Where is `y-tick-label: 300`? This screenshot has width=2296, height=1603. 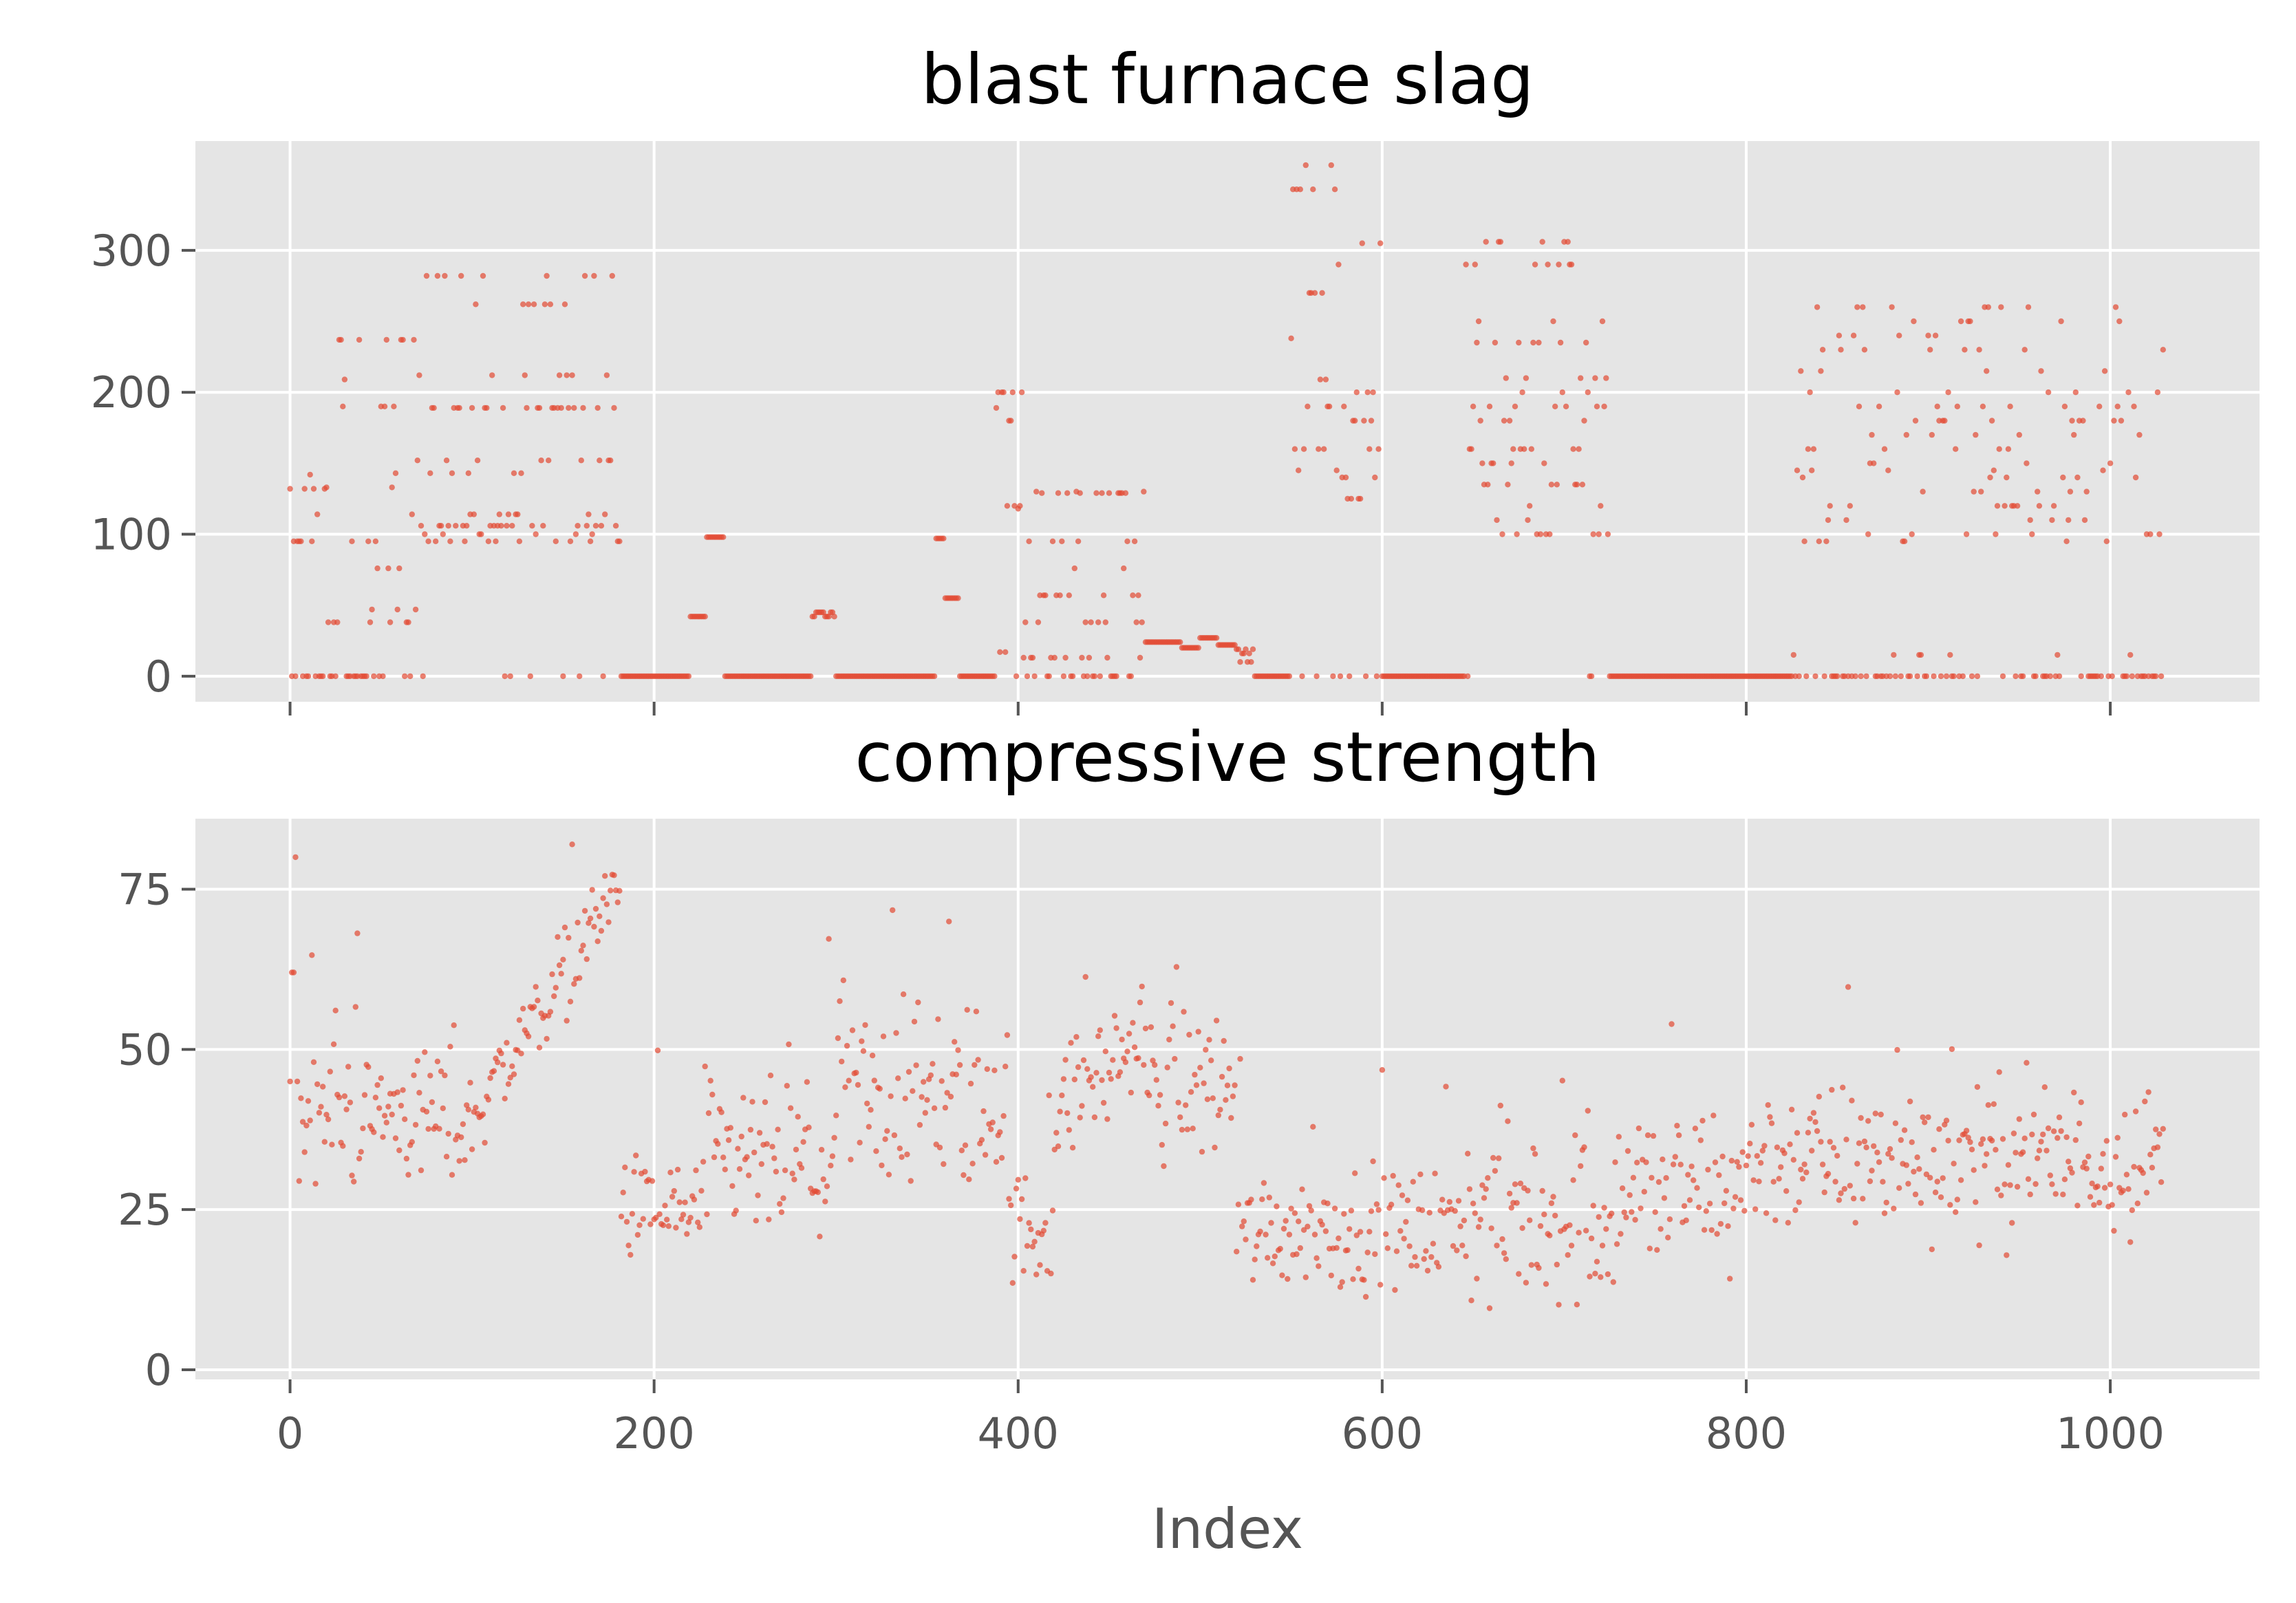 y-tick-label: 300 is located at coordinates (131, 251).